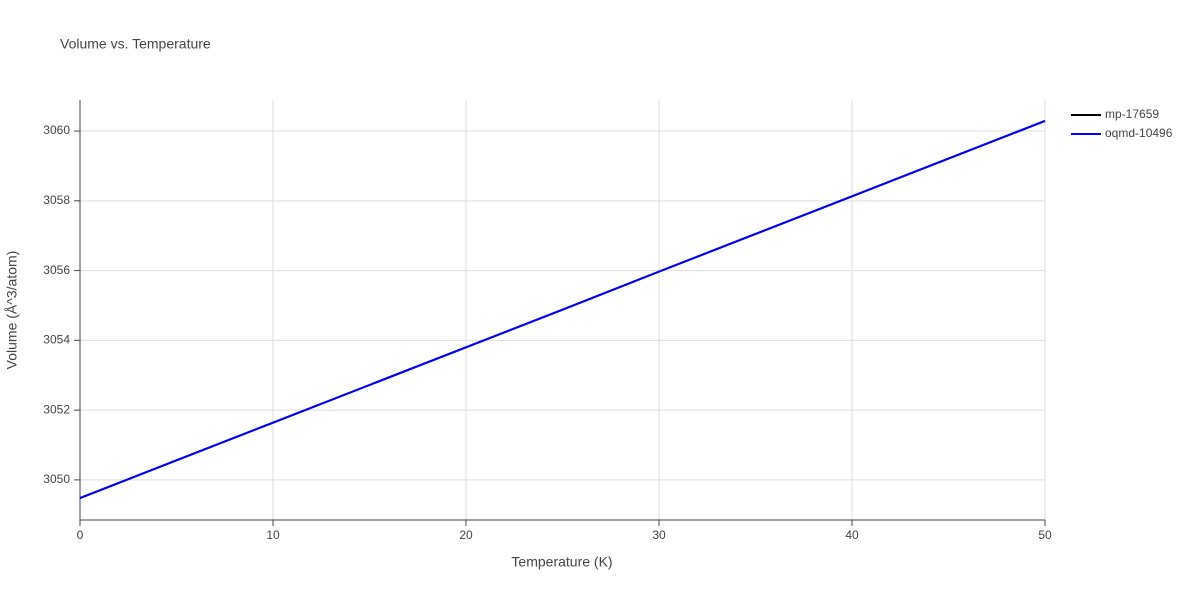 This screenshot has height=605, width=1200. What do you see at coordinates (273, 535) in the screenshot?
I see `x-tick-label: 10` at bounding box center [273, 535].